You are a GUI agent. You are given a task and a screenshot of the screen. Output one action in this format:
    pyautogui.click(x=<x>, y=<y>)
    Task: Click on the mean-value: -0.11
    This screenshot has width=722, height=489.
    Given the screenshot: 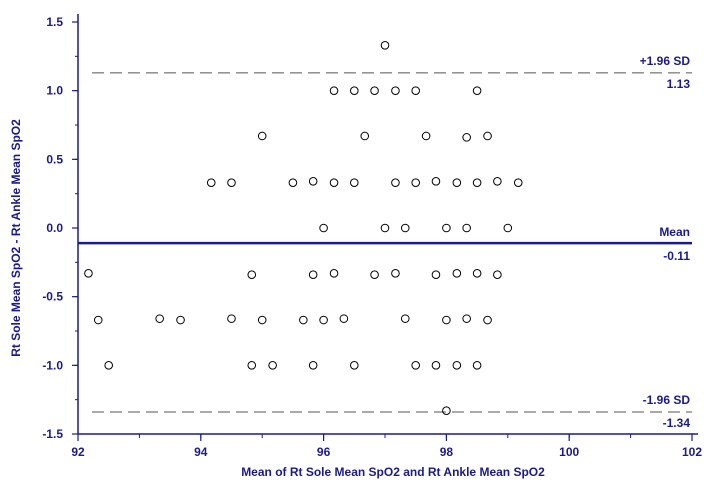 What is the action you would take?
    pyautogui.click(x=676, y=256)
    